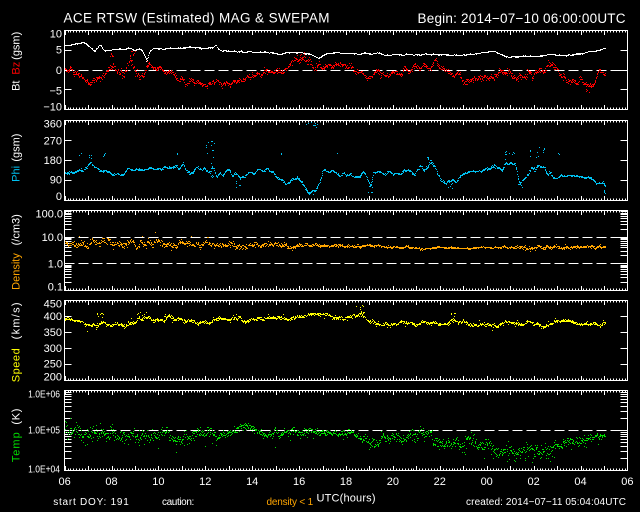 This screenshot has width=640, height=512. Describe the element at coordinates (205, 482) in the screenshot. I see `svg-text: 12` at that location.